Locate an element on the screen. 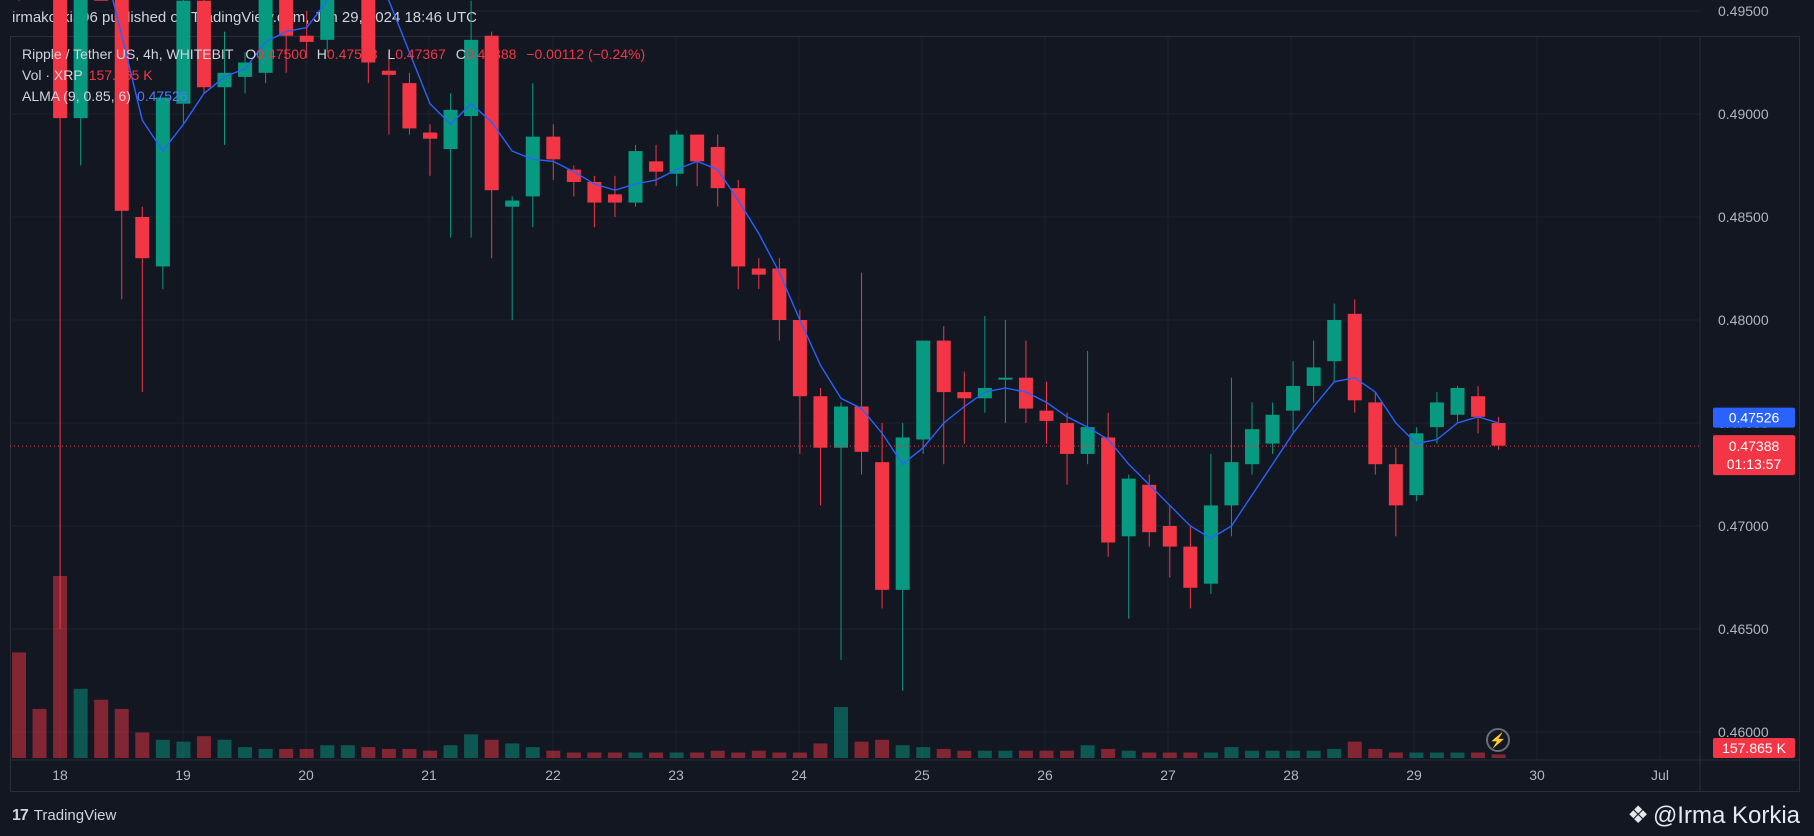 Image resolution: width=1814 pixels, height=836 pixels. footer-bar: 17 TradingView ❖ @Irma Korkia is located at coordinates (907, 816).